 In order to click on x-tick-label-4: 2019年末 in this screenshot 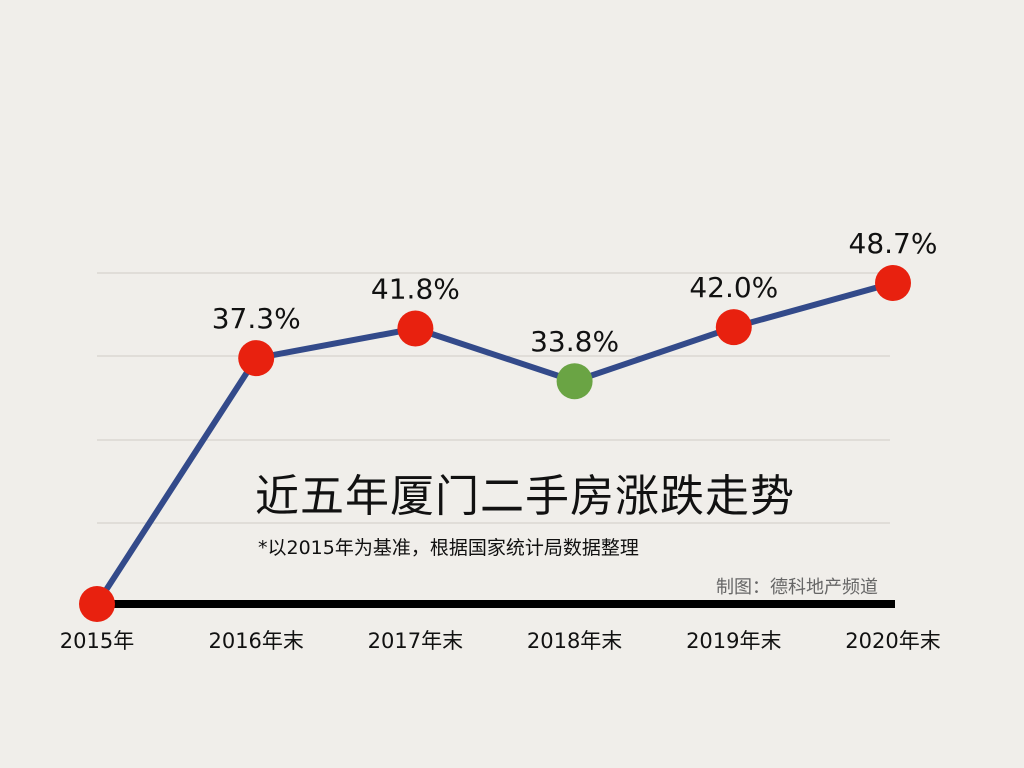, I will do `click(733, 641)`.